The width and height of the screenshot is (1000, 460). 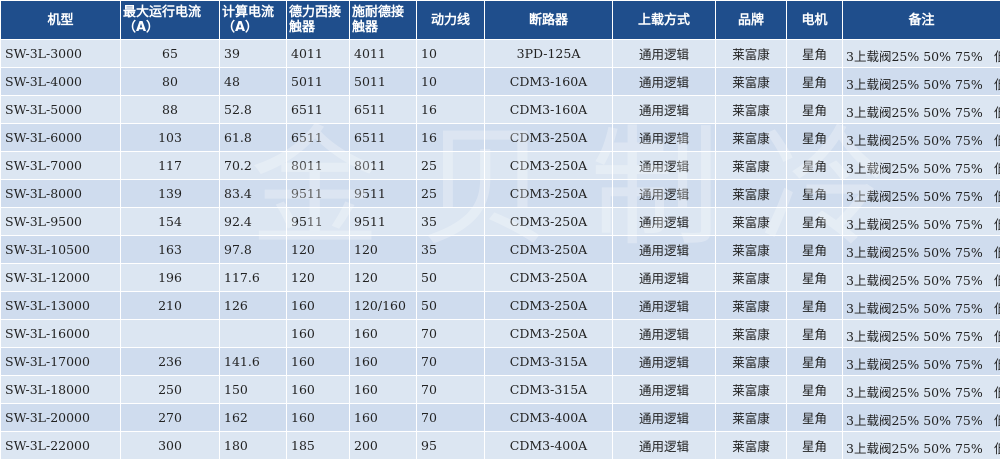 I want to click on calc-current-cell: 39, so click(x=253, y=54).